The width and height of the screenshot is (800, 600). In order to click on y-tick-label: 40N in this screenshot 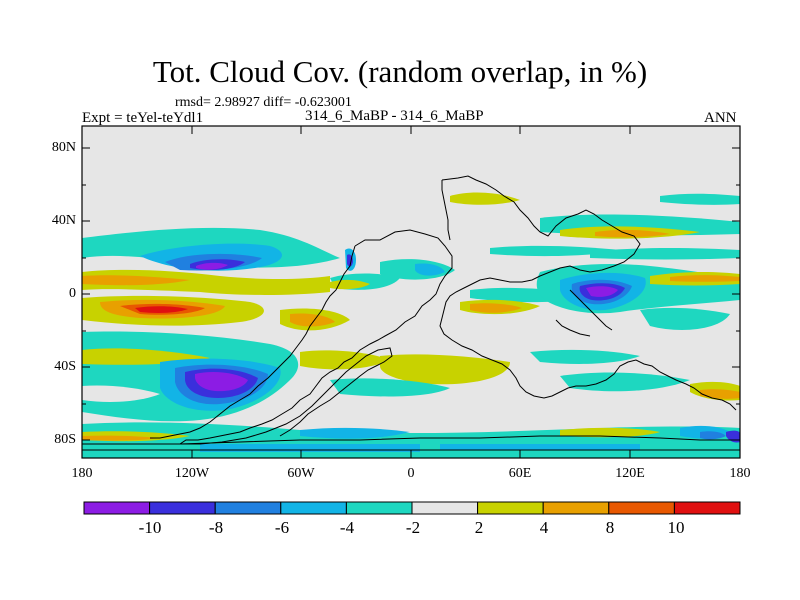, I will do `click(63, 220)`.